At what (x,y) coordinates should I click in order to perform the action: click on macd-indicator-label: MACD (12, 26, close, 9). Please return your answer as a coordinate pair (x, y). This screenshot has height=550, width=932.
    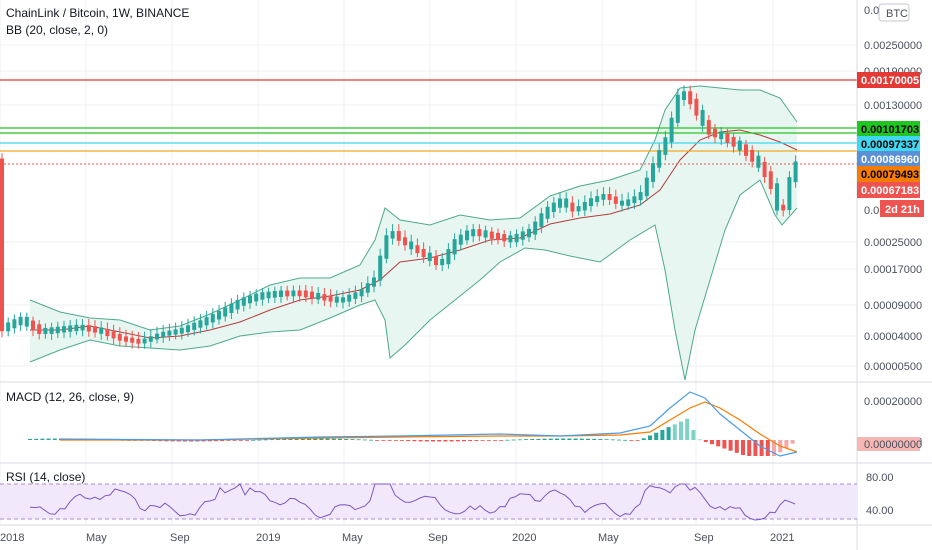
    Looking at the image, I should click on (70, 397).